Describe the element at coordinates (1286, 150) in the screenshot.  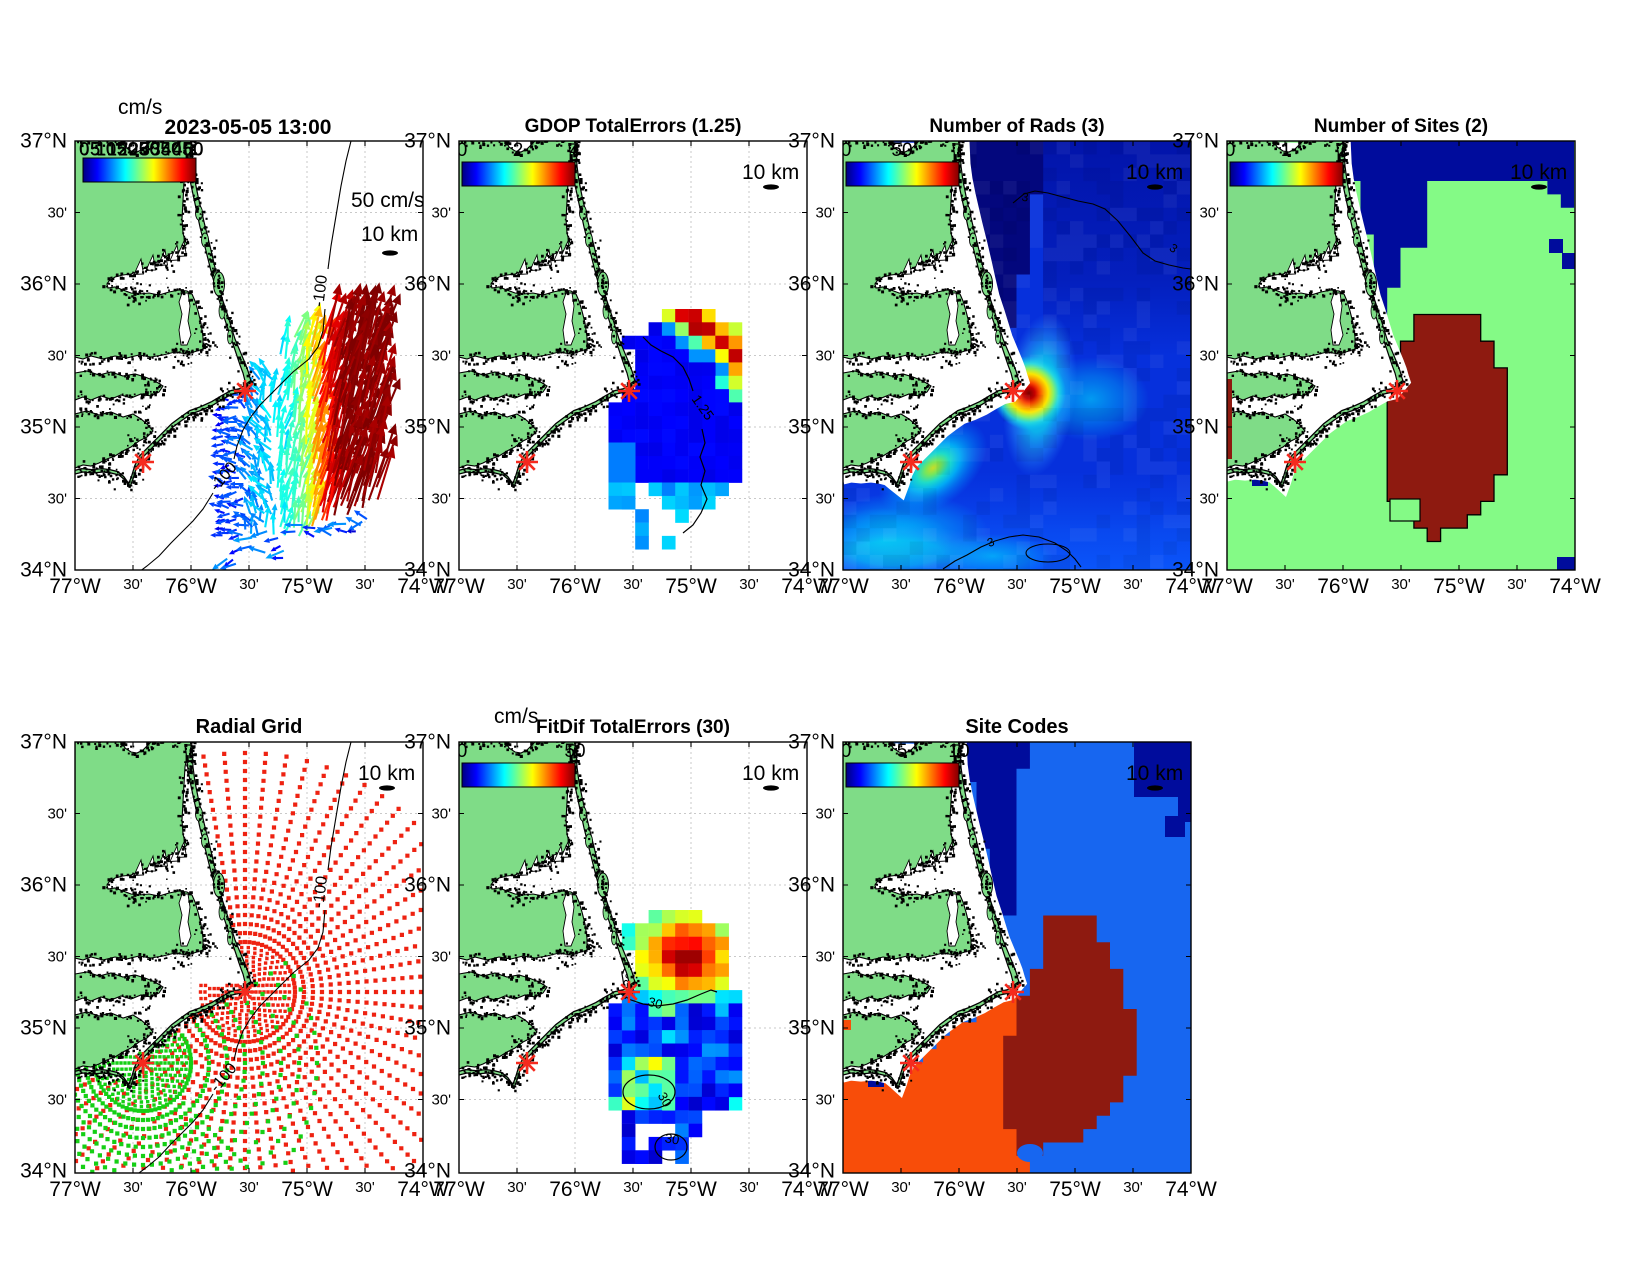
I see `svg-text: 1` at that location.